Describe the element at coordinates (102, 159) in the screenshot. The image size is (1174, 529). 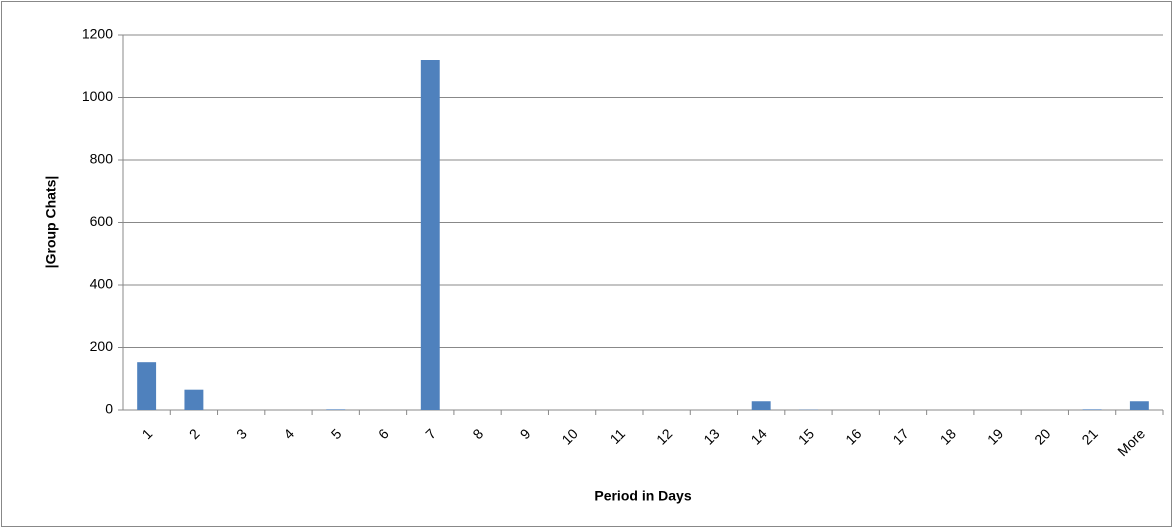
I see `y-tick-label: 800` at that location.